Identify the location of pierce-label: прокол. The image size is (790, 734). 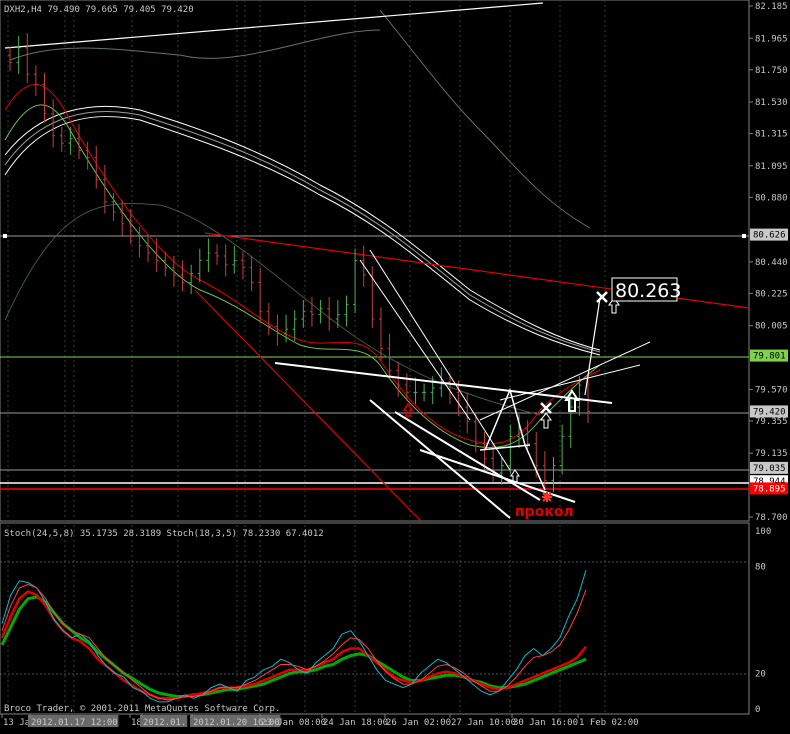
(544, 512).